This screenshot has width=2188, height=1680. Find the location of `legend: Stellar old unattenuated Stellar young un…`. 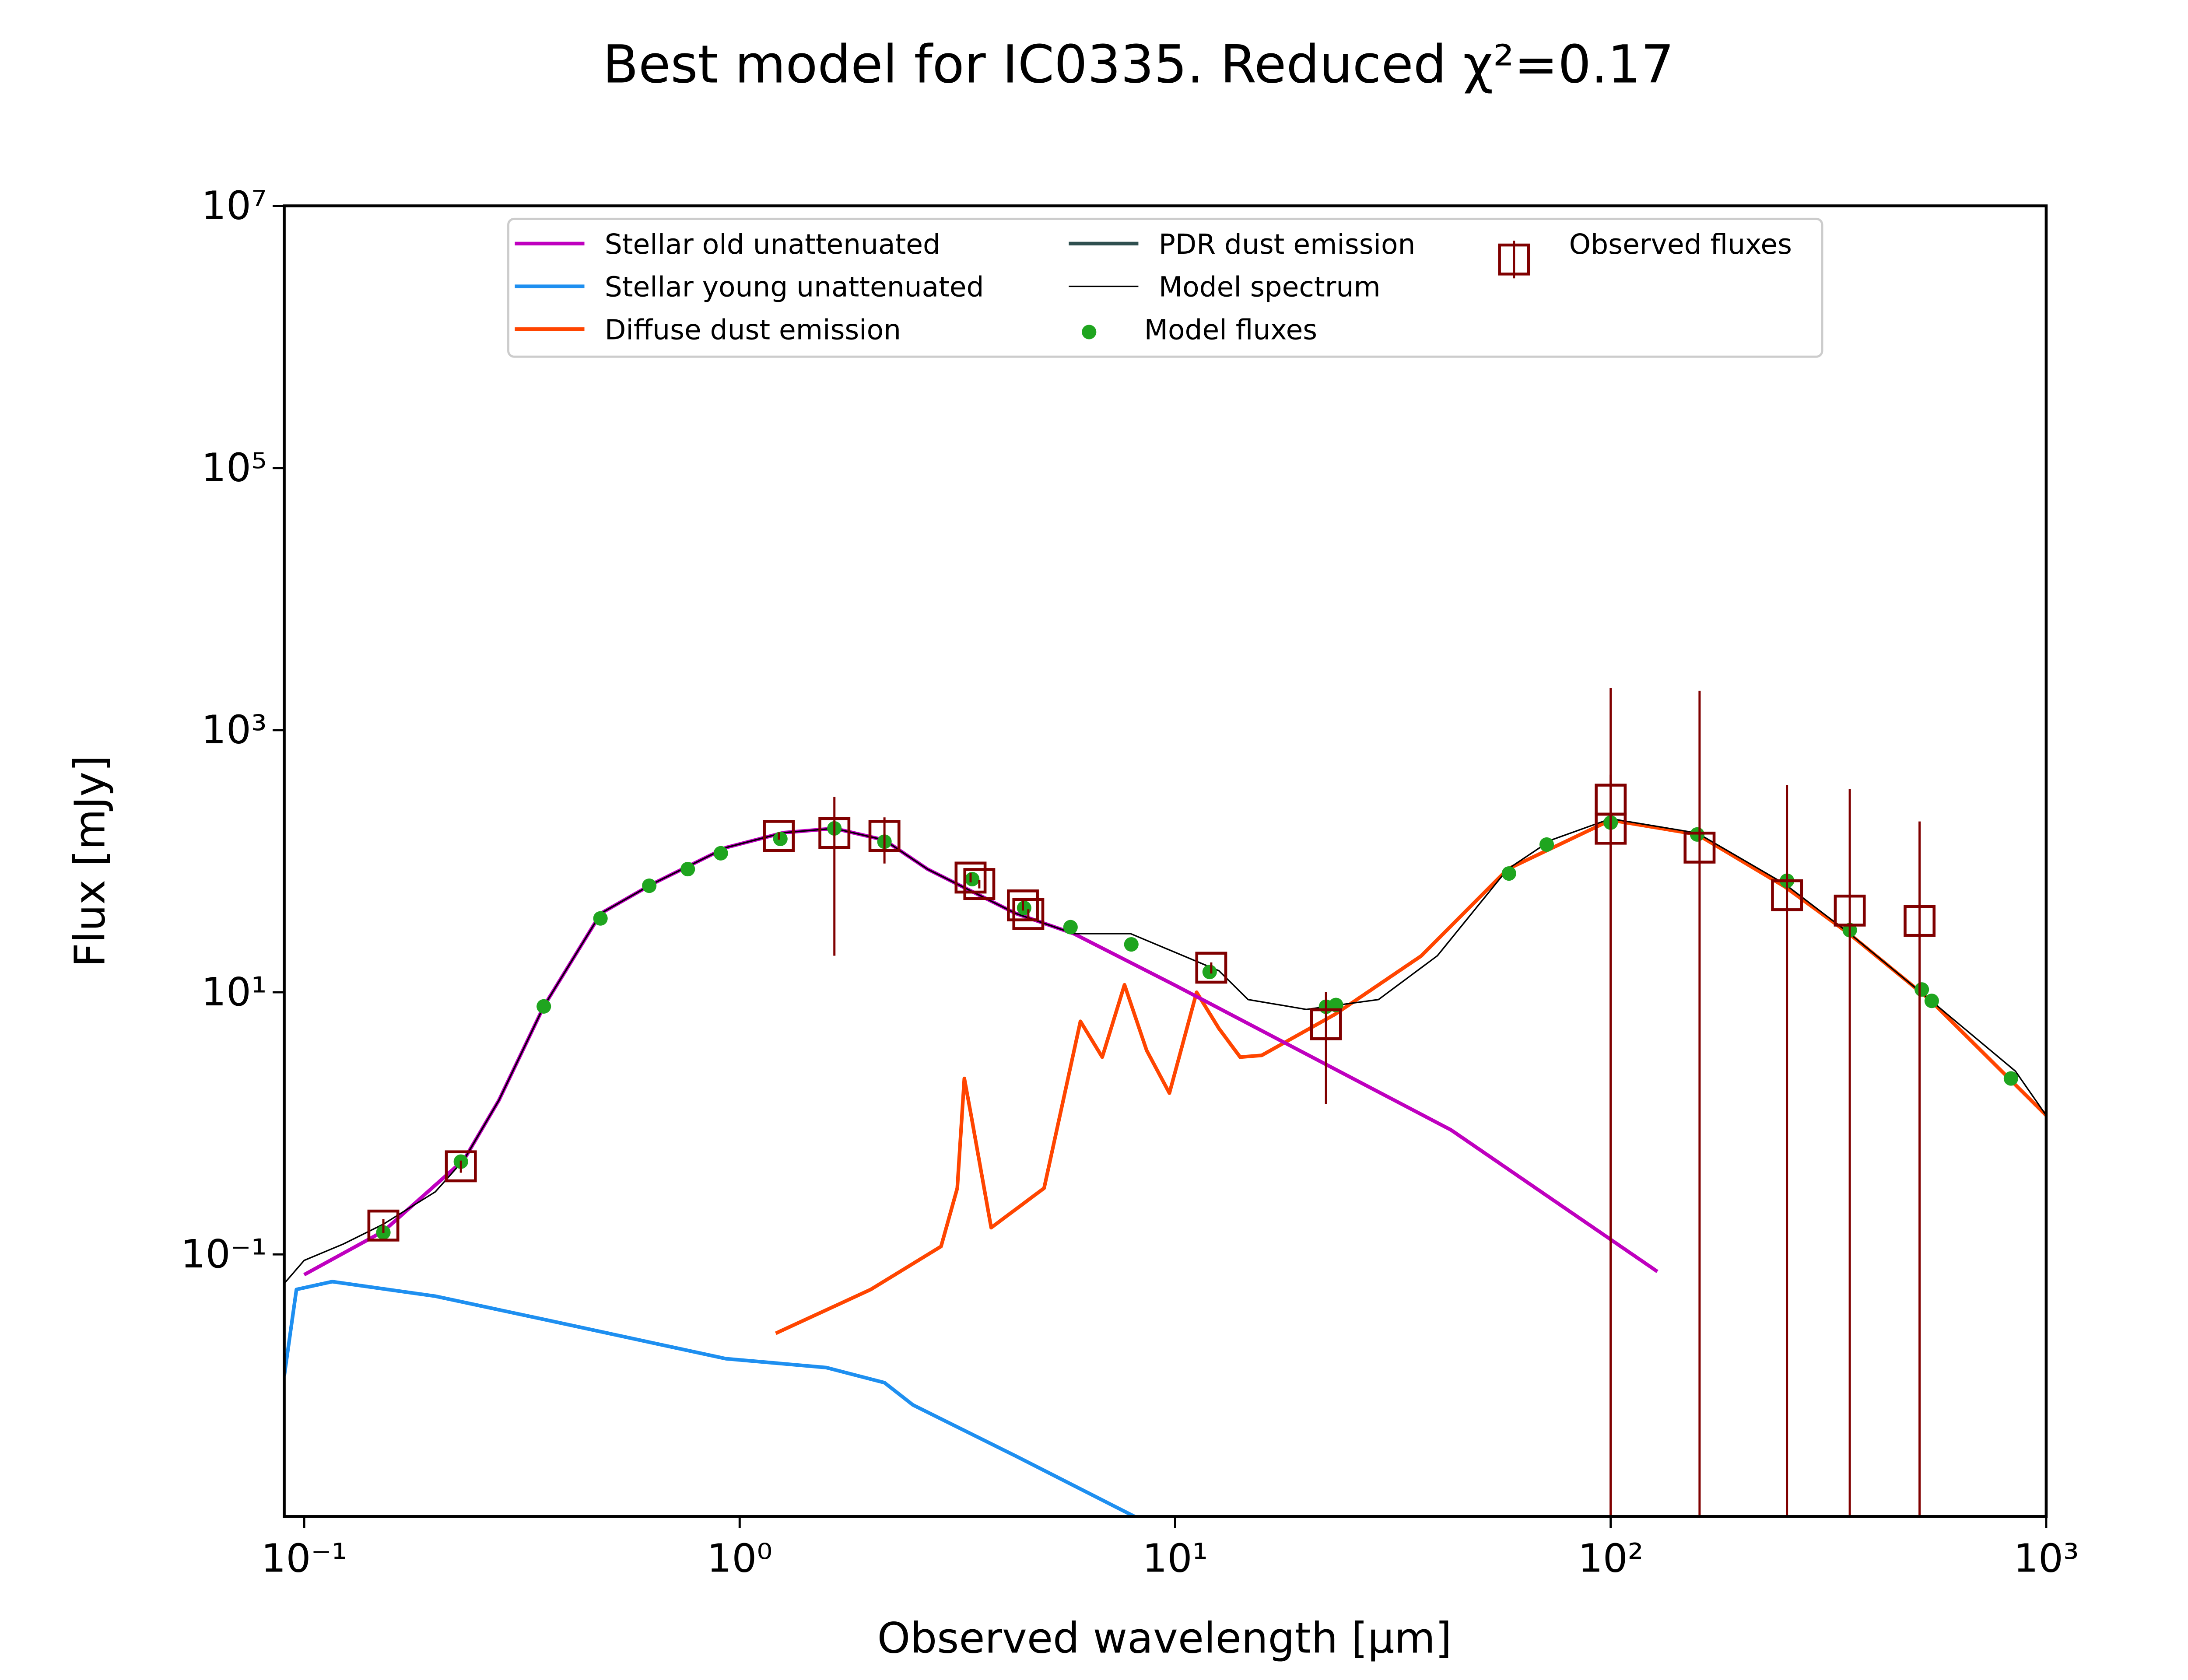

legend: Stellar old unattenuated Stellar young un… is located at coordinates (1165, 287).